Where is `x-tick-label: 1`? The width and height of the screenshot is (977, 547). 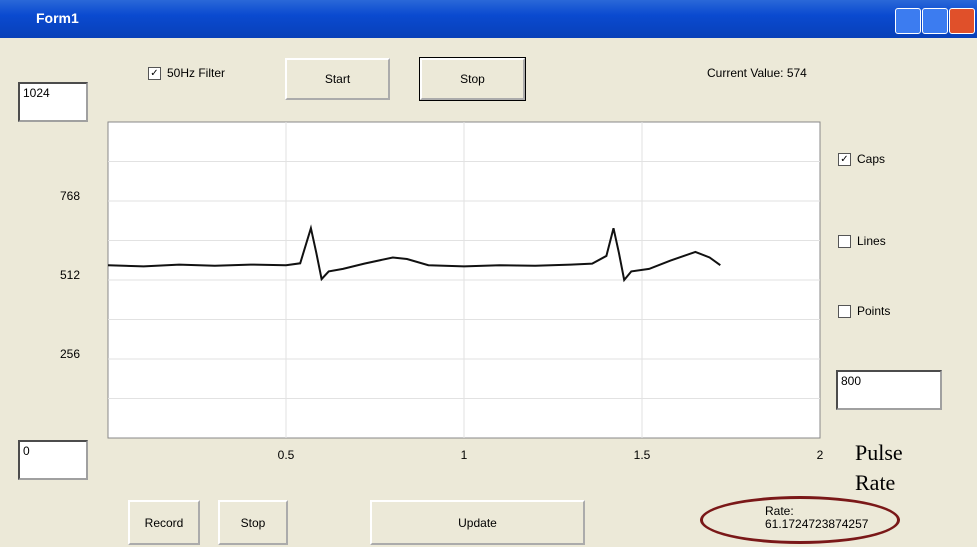
x-tick-label: 1 is located at coordinates (464, 455).